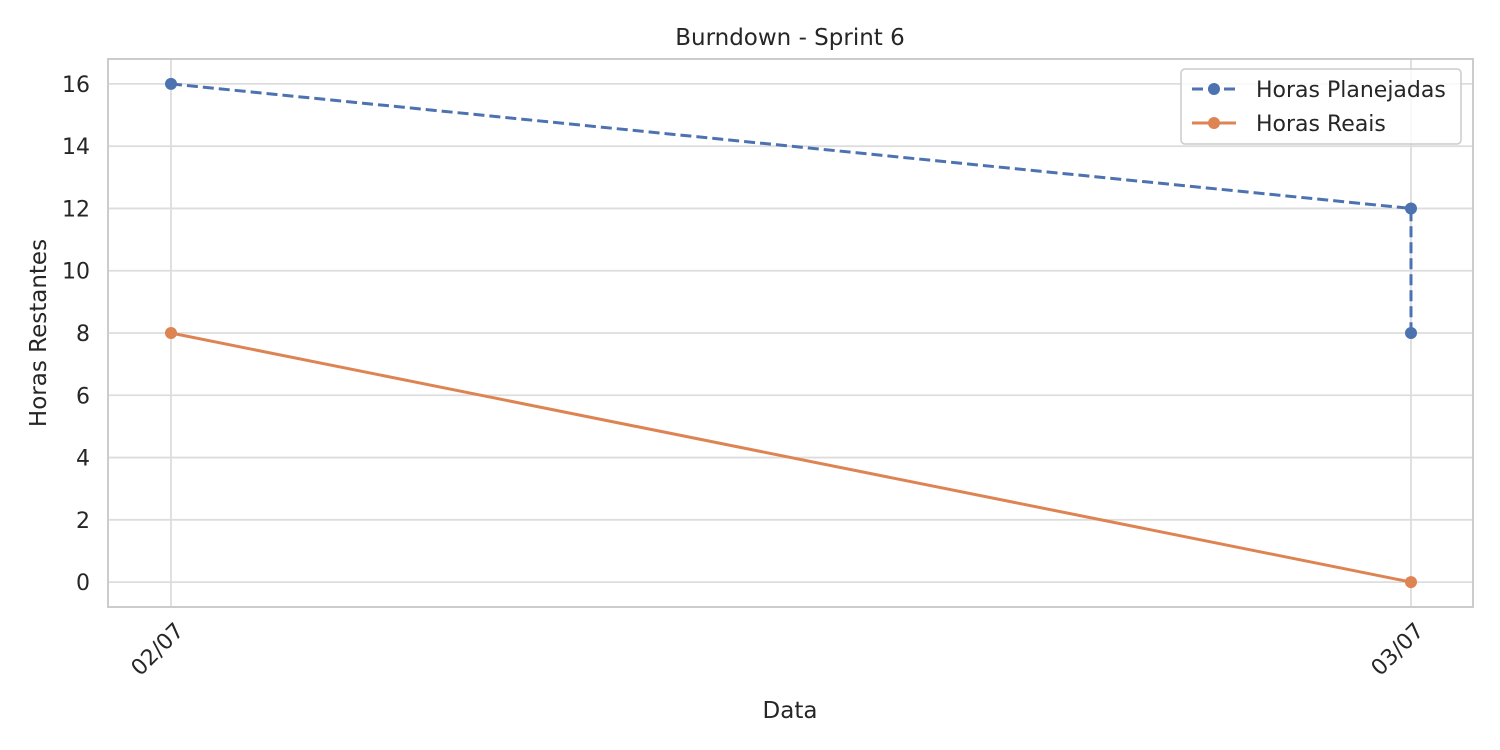  Describe the element at coordinates (1351, 90) in the screenshot. I see `legend-label-horas-planejadas: Horas Planejadas` at that location.